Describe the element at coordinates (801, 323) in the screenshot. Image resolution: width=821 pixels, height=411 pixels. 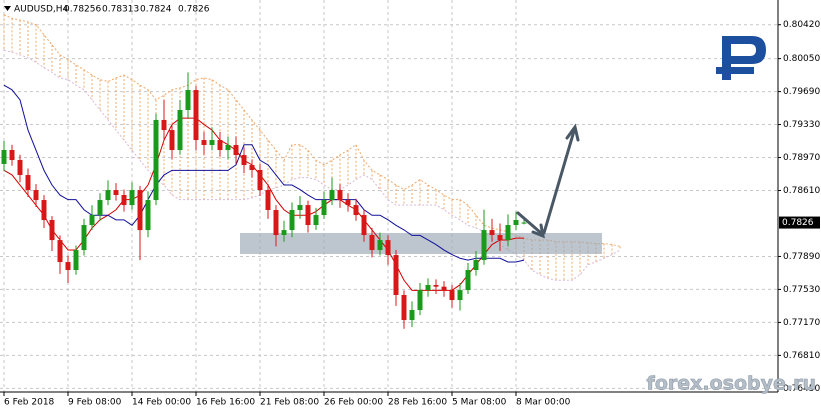
I see `y-tick-label: 0.77170` at that location.